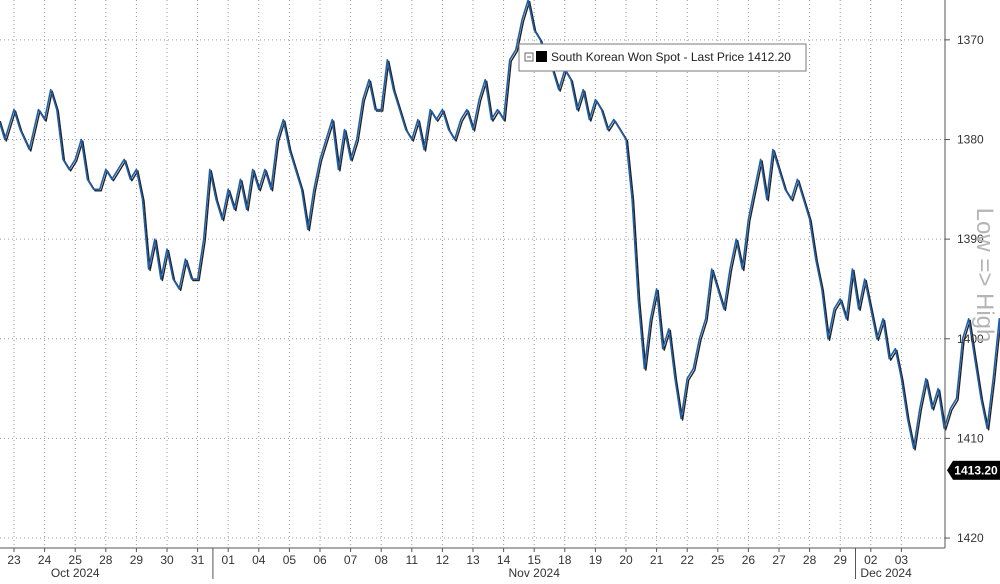  I want to click on x-tick-label: 15, so click(535, 560).